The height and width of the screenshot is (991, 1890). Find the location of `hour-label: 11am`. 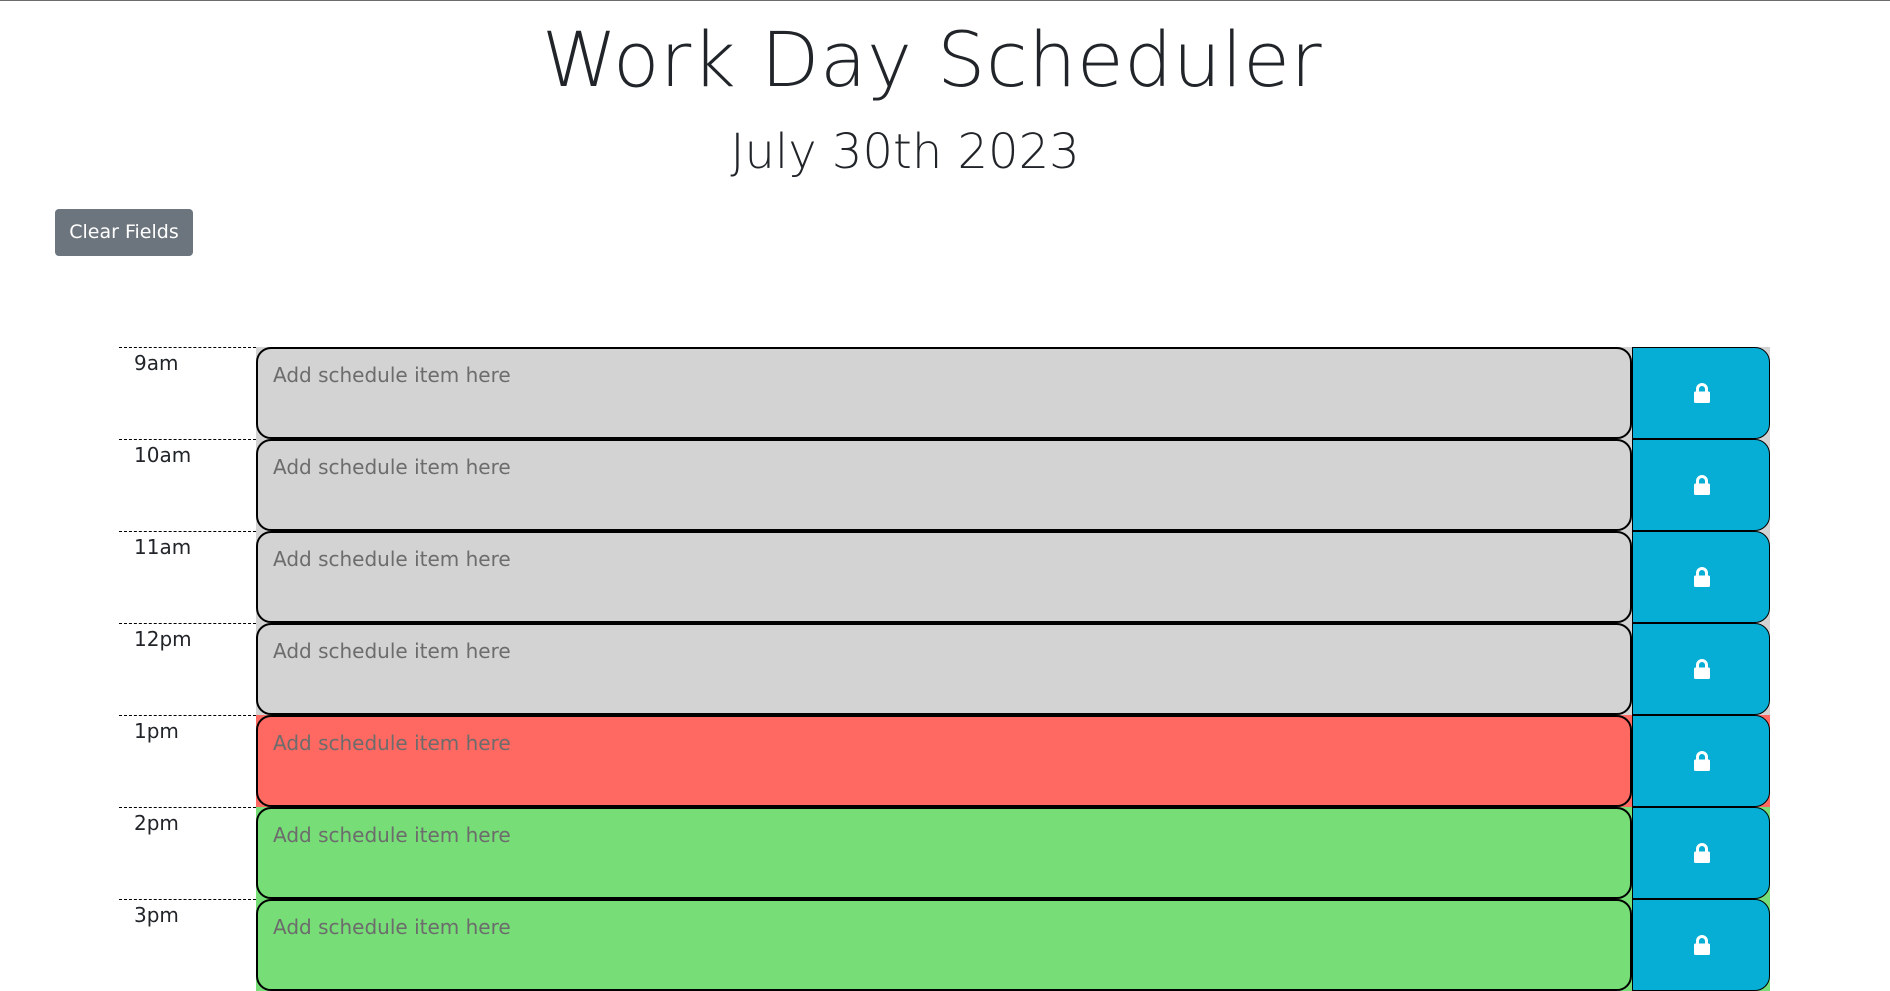

hour-label: 11am is located at coordinates (187, 577).